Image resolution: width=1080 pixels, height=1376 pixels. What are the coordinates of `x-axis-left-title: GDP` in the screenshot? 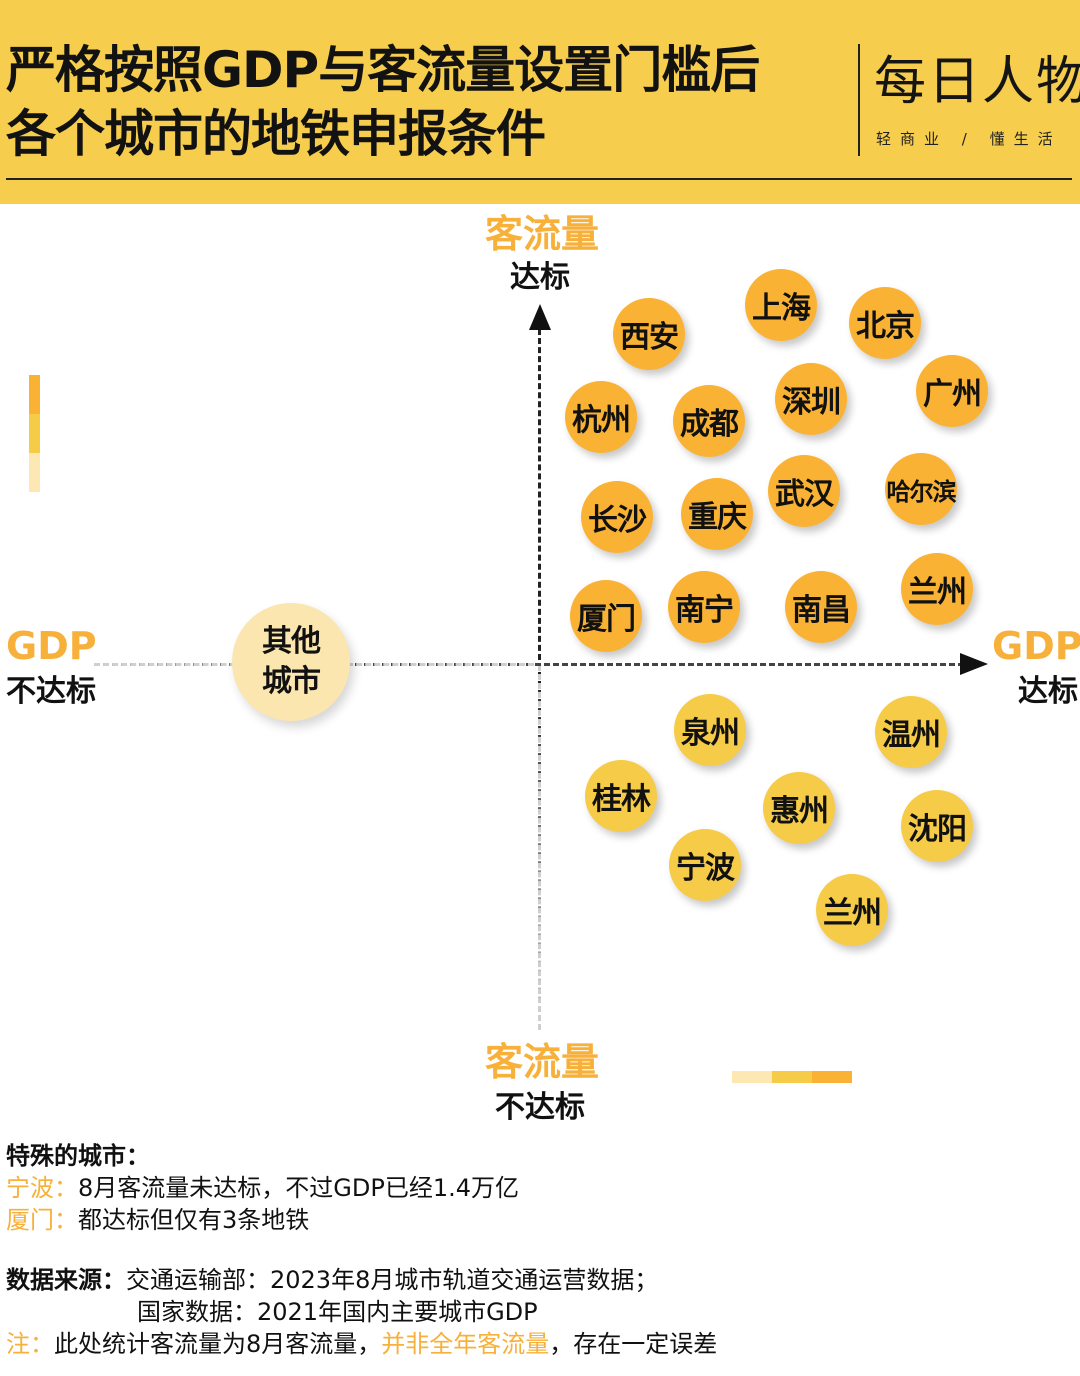 It's located at (51, 646).